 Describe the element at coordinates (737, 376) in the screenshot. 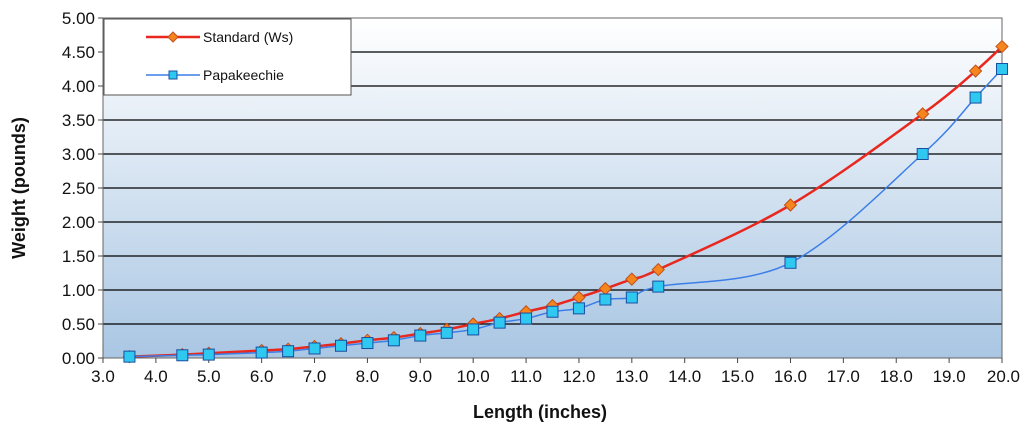

I see `x-tick-label: 15.0` at that location.